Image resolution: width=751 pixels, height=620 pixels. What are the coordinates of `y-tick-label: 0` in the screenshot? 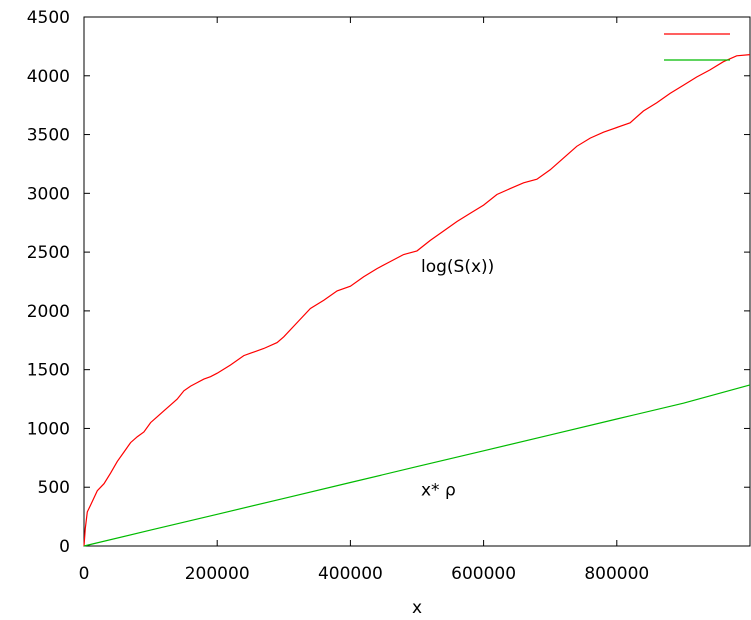 It's located at (64, 547).